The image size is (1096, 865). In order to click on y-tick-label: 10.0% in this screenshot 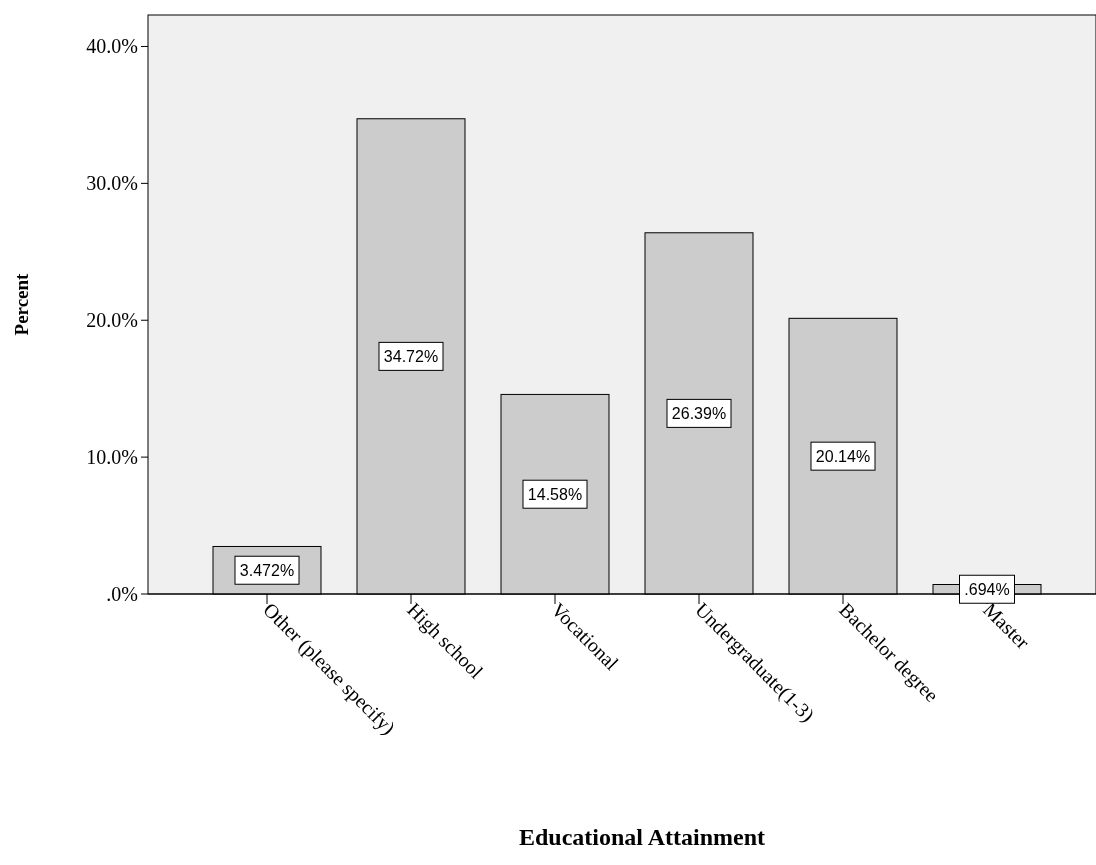, I will do `click(112, 457)`.